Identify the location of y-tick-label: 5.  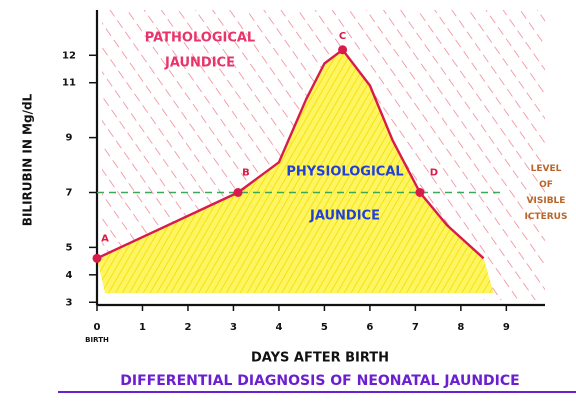
(69, 247).